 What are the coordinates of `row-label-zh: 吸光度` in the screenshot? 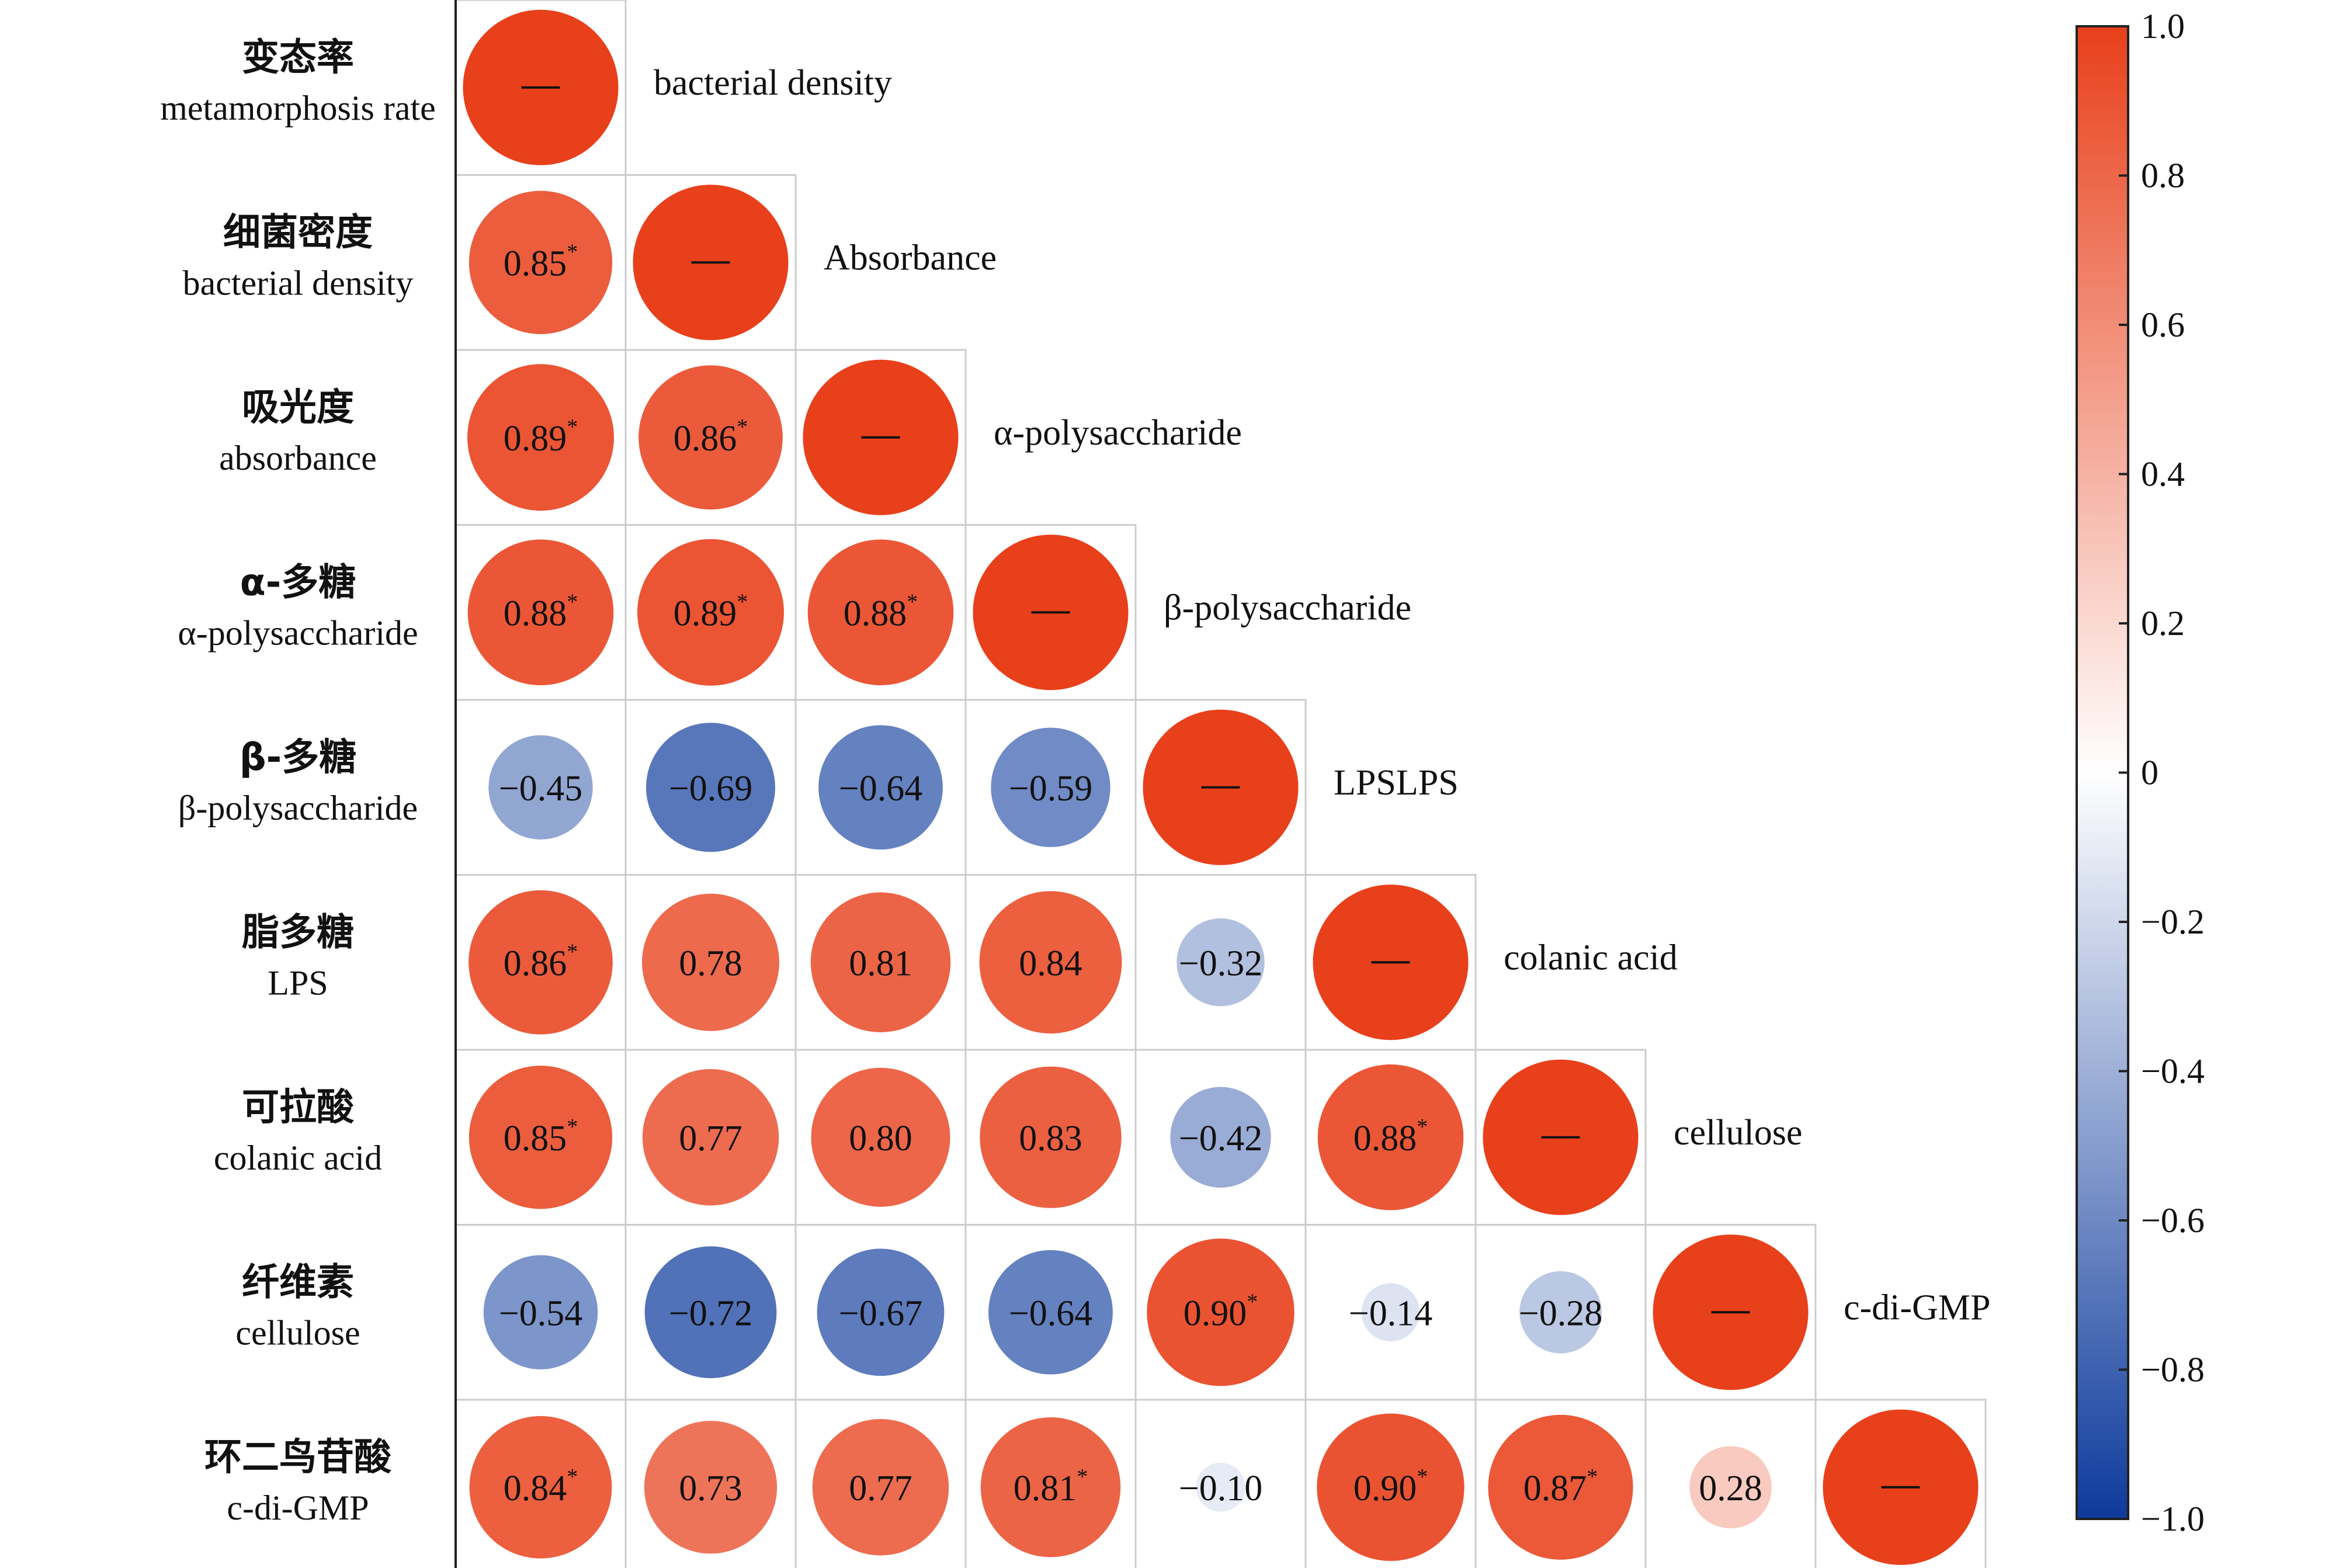 It's located at (298, 407).